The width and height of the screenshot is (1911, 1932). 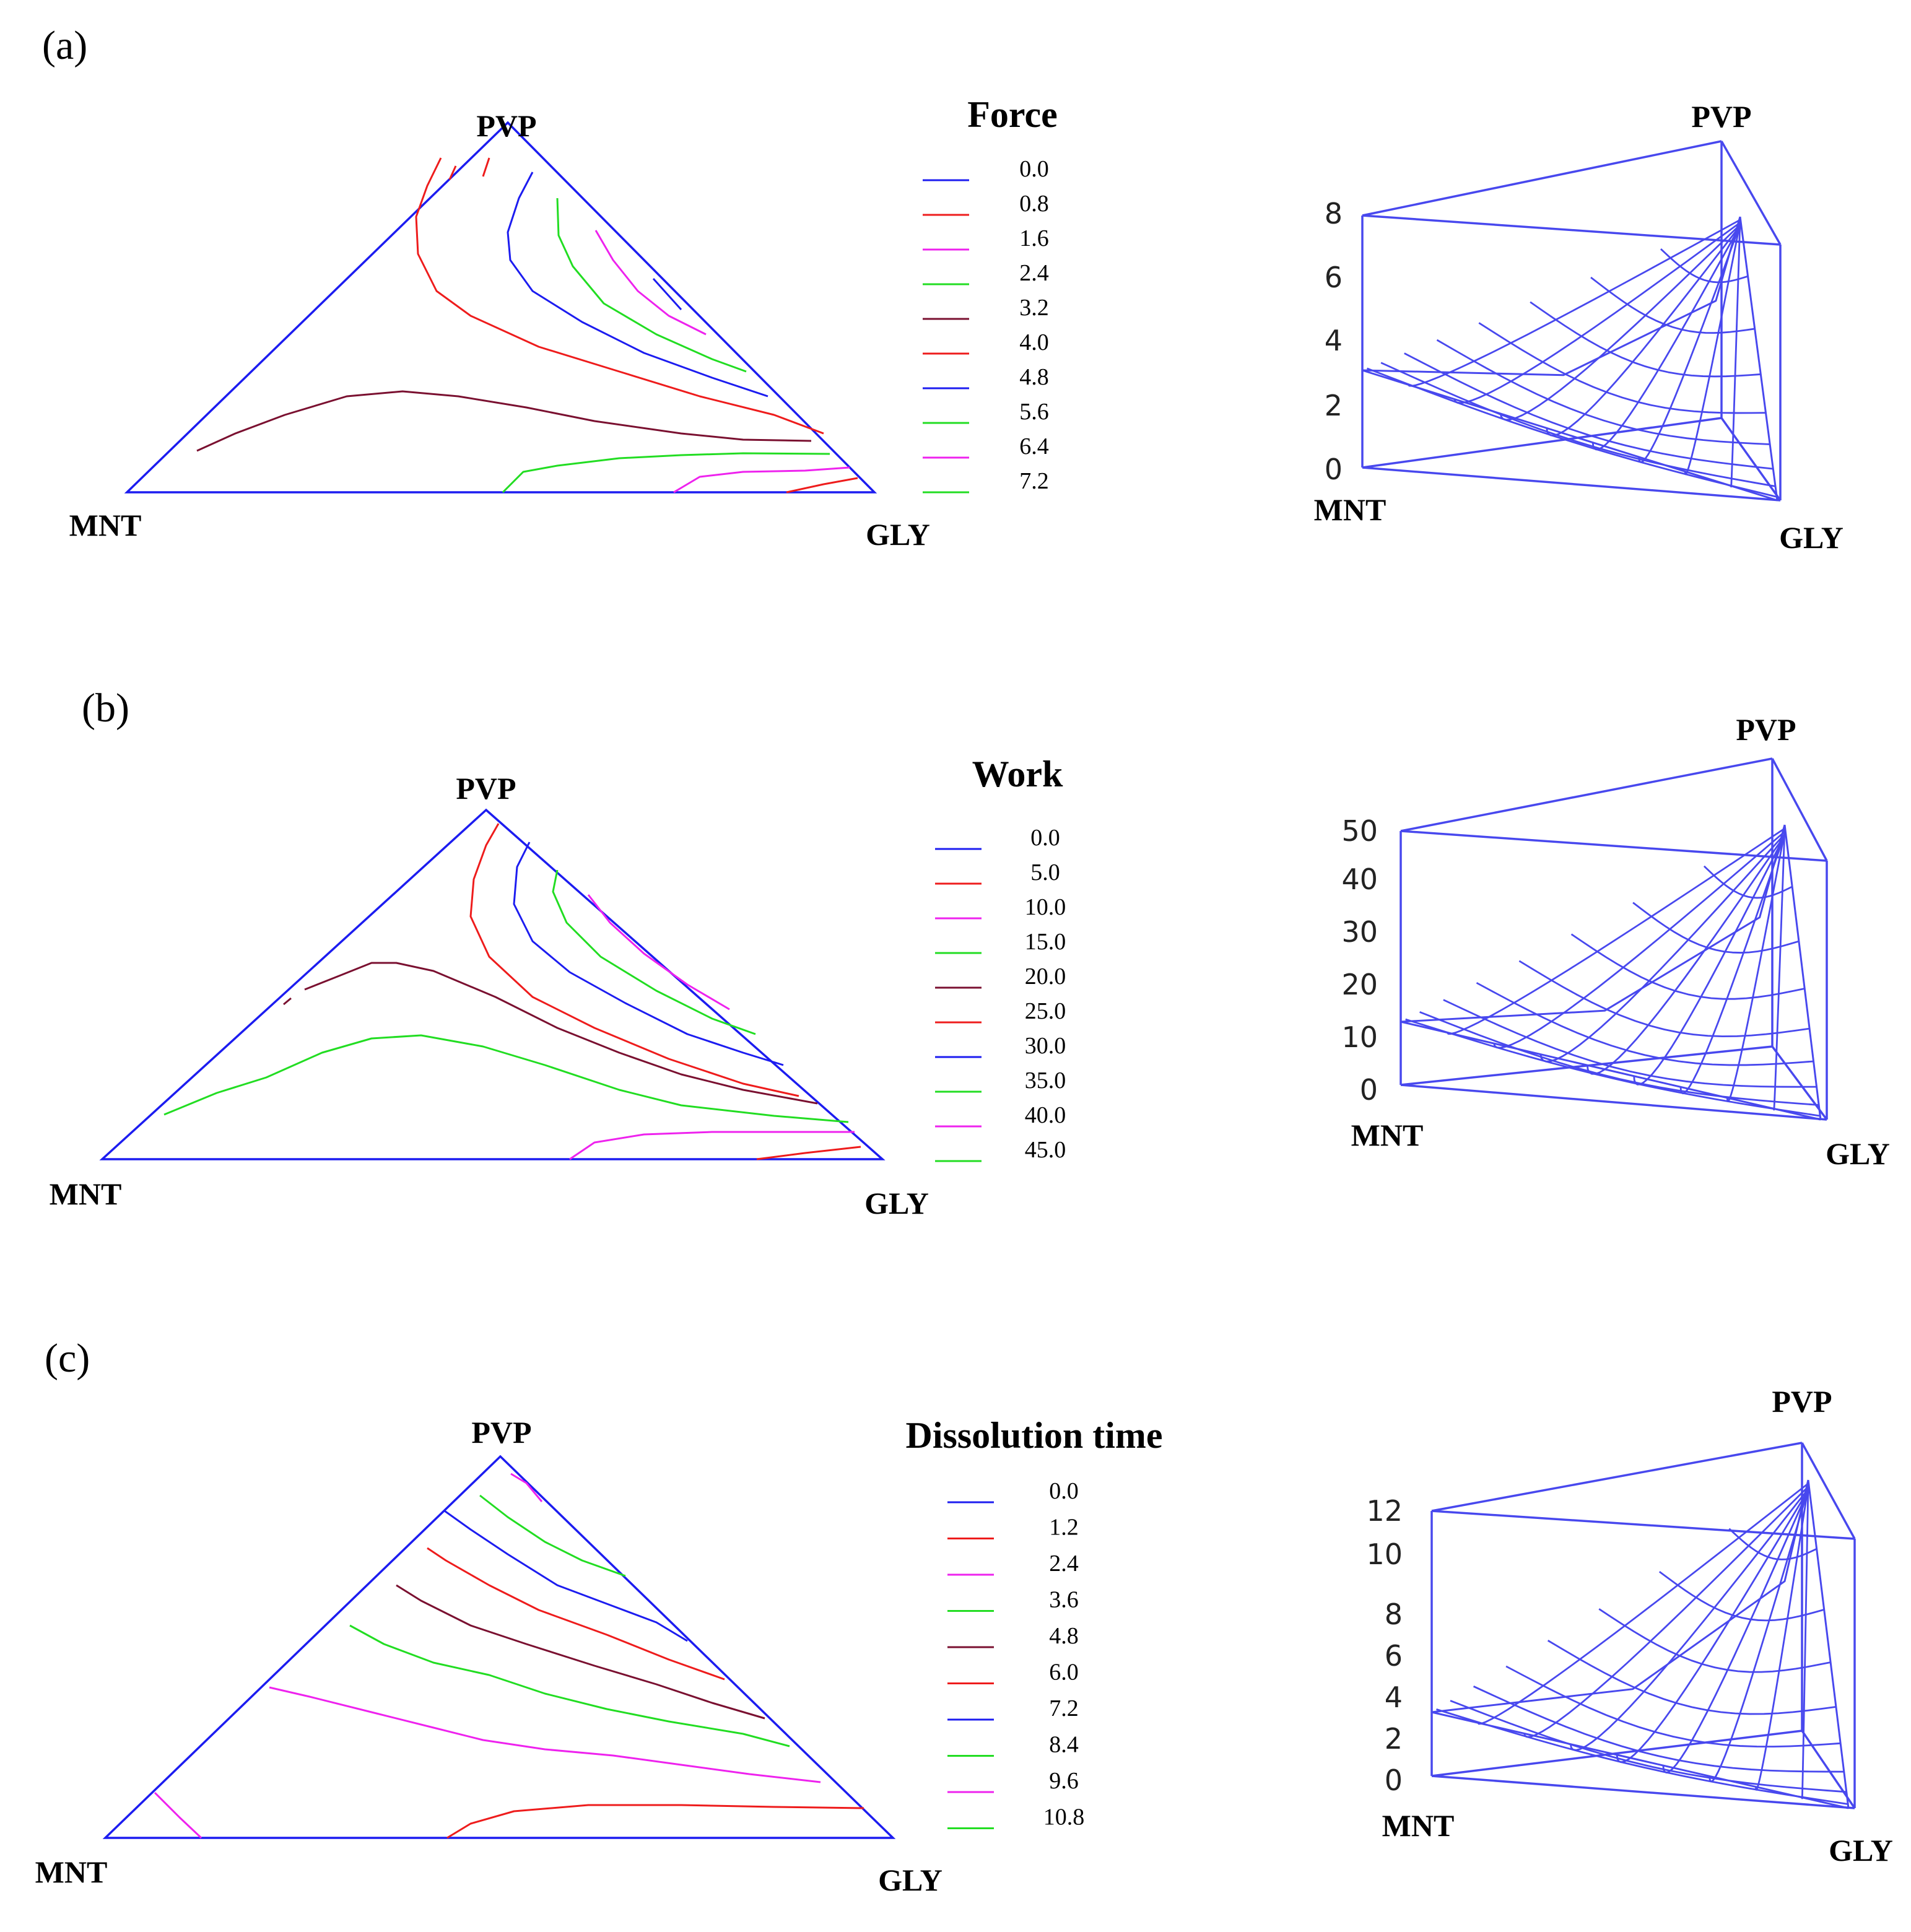 What do you see at coordinates (1064, 1564) in the screenshot?
I see `legend-level-label: 2.4` at bounding box center [1064, 1564].